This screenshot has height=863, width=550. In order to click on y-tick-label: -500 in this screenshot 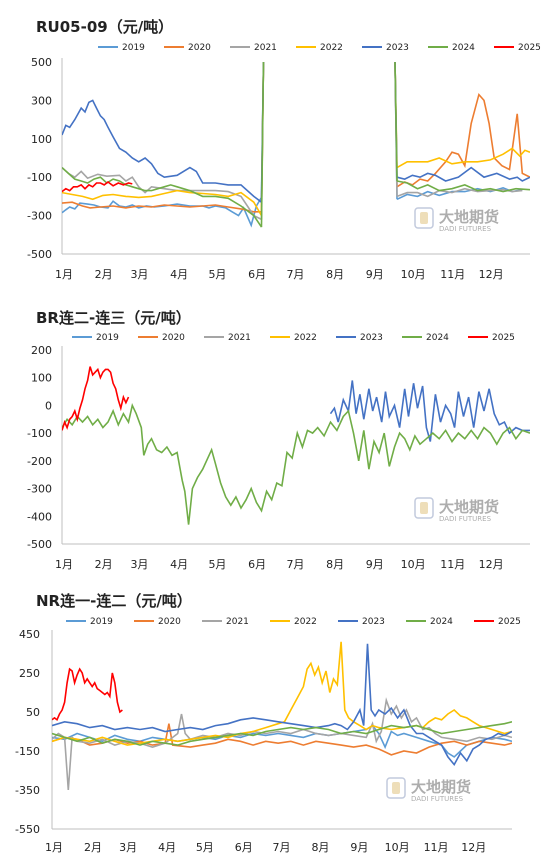, I will do `click(39, 544)`.